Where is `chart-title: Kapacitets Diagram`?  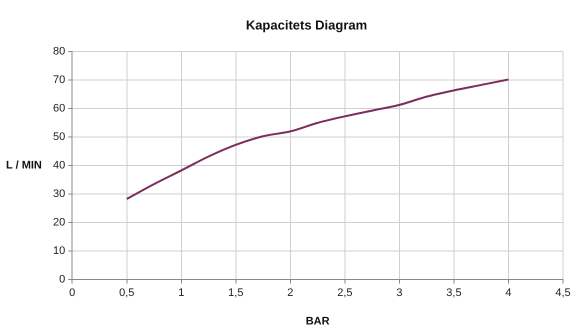 chart-title: Kapacitets Diagram is located at coordinates (307, 24).